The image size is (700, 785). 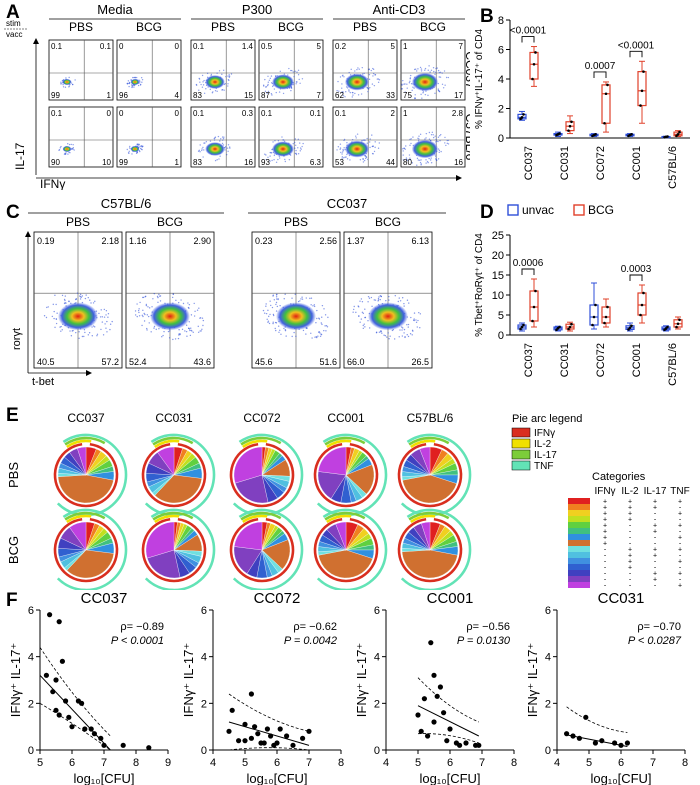 I want to click on scatter-y-tick-label: 2, so click(x=204, y=704).